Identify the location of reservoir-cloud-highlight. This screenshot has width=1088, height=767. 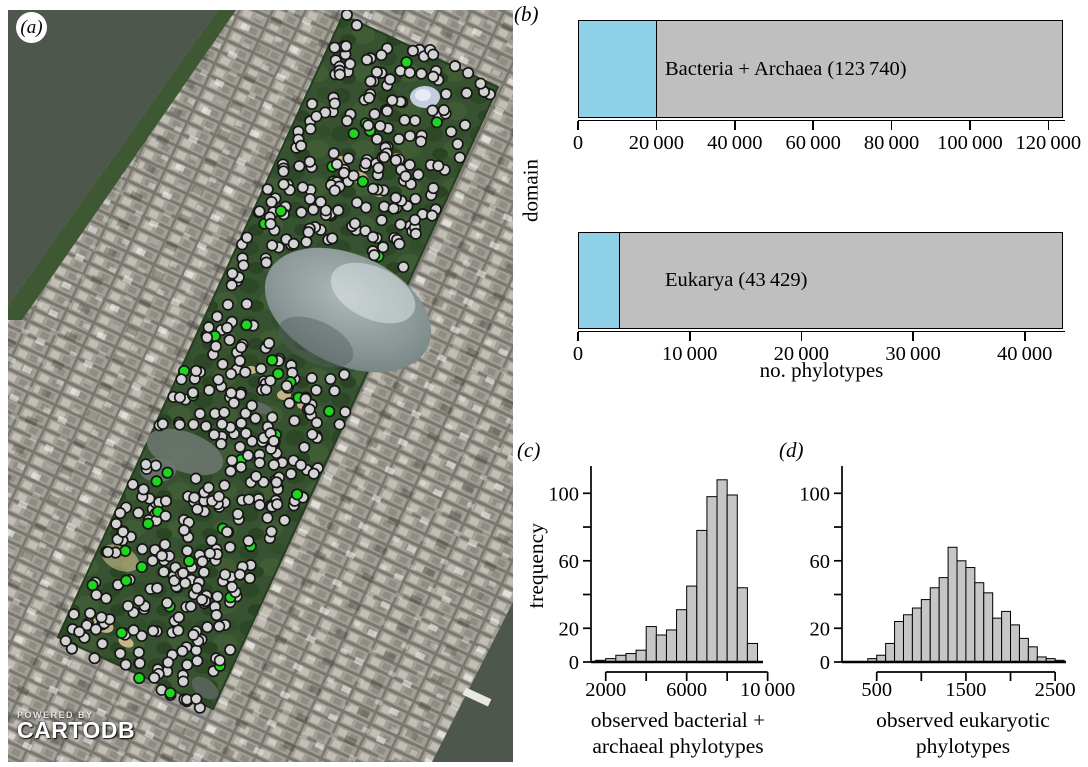
(373, 293).